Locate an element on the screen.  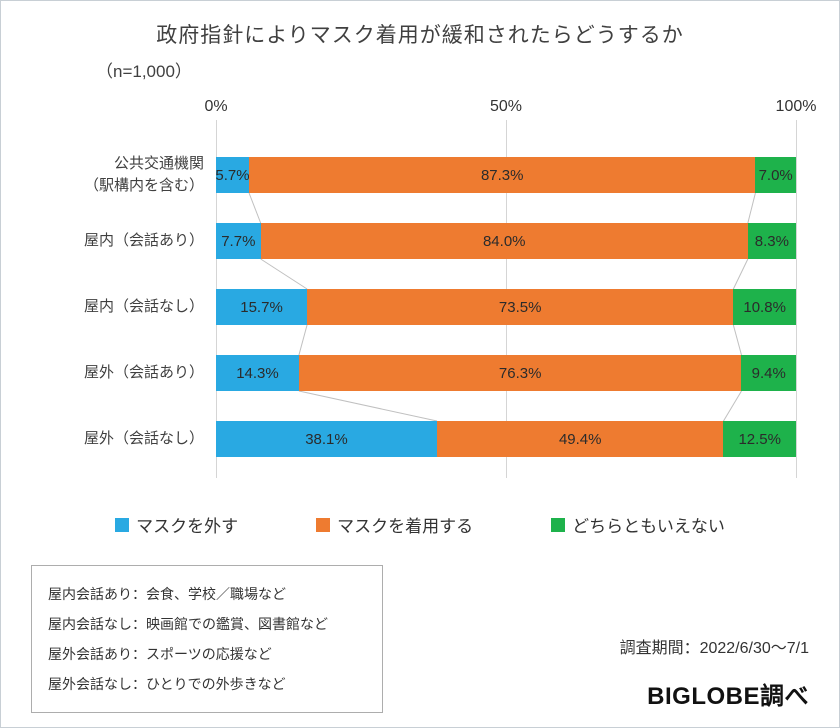
bar-segment: 73.5% is located at coordinates (520, 307).